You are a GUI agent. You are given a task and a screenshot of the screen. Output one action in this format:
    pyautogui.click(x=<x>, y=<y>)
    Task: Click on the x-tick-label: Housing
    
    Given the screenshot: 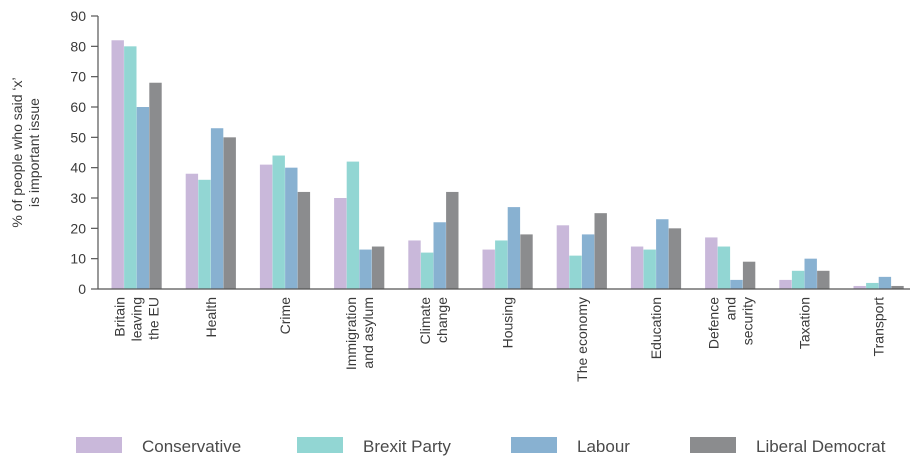 What is the action you would take?
    pyautogui.click(x=508, y=322)
    